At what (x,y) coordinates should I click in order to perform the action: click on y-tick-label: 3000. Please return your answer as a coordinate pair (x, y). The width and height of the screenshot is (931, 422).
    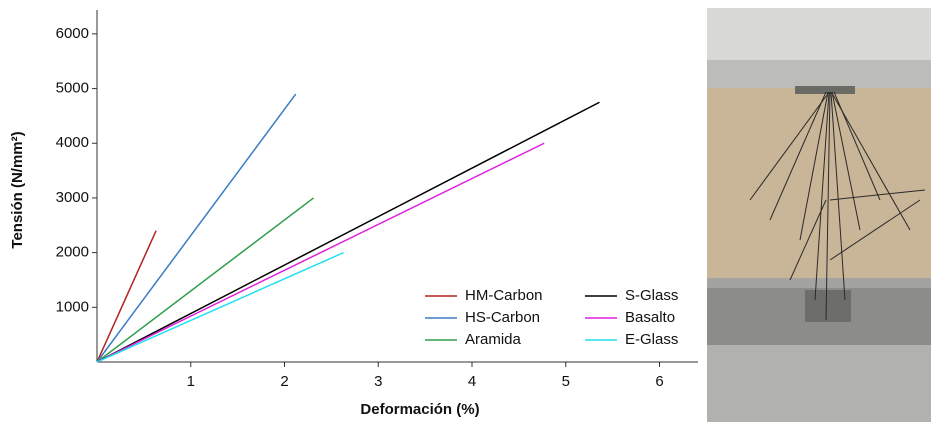
    Looking at the image, I should click on (72, 197).